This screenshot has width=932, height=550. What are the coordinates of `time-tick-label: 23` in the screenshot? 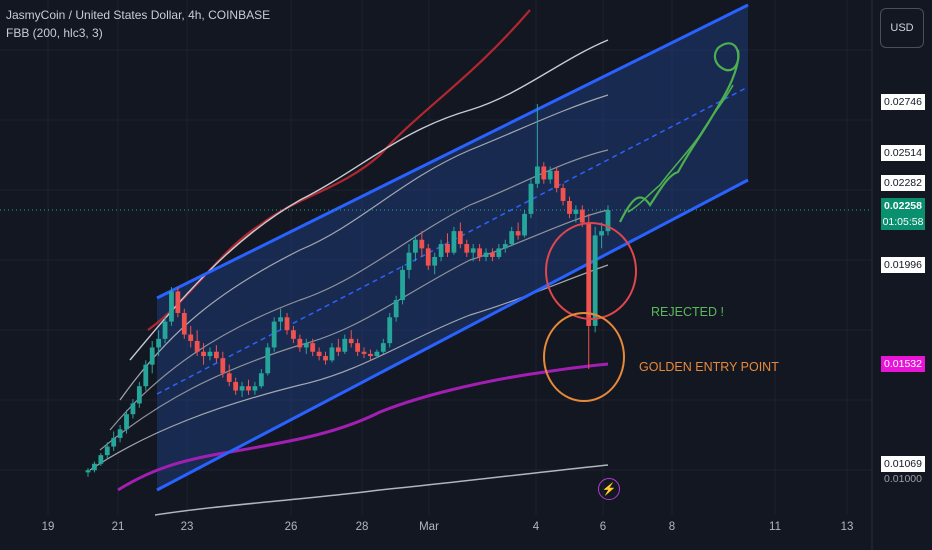 It's located at (187, 527).